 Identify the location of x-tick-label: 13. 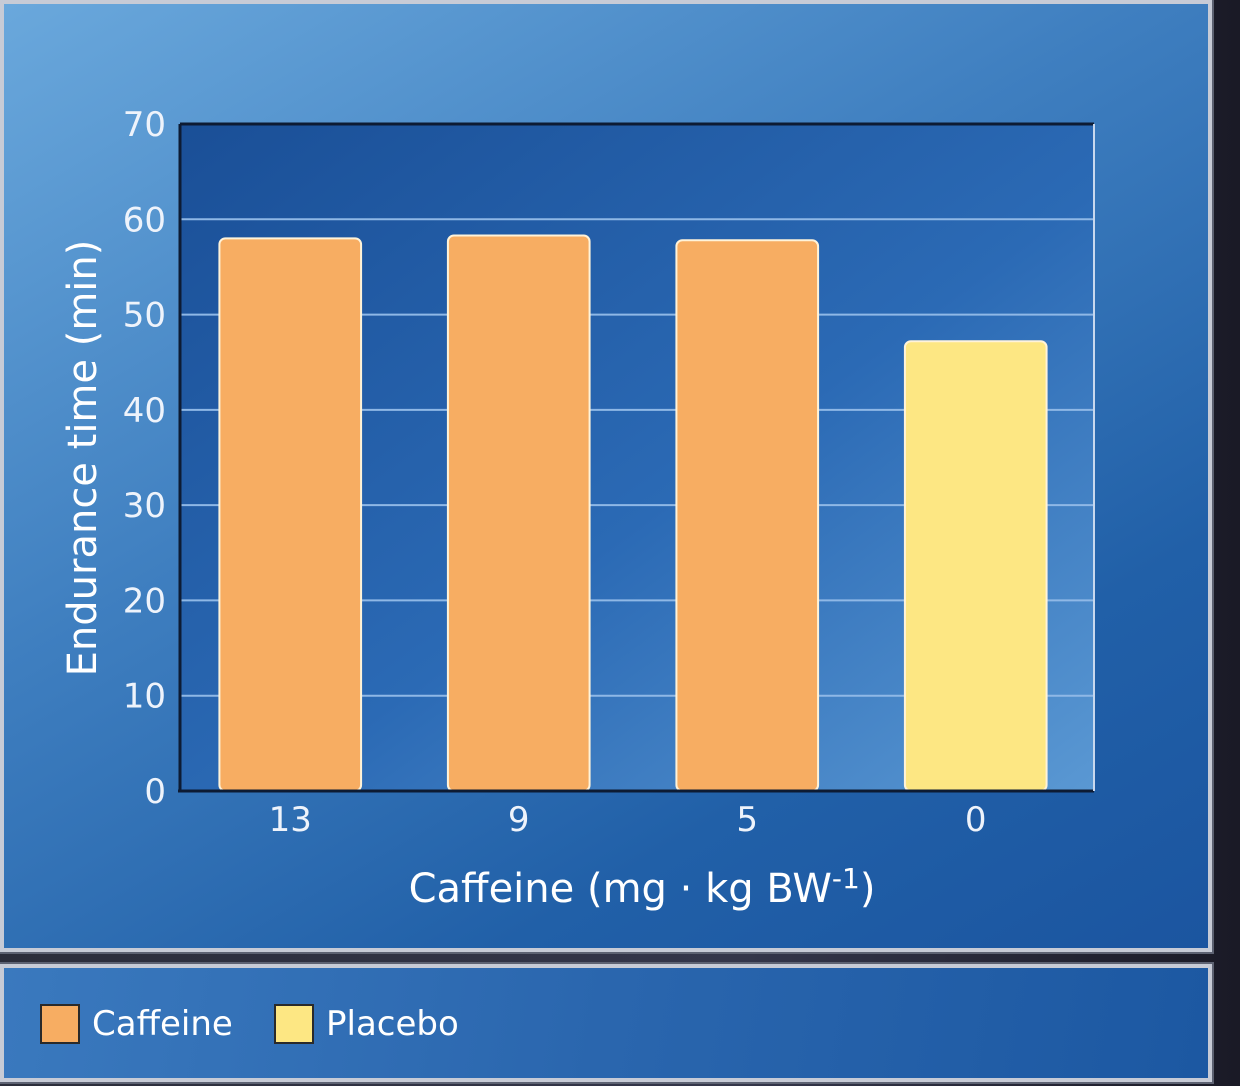
(290, 820).